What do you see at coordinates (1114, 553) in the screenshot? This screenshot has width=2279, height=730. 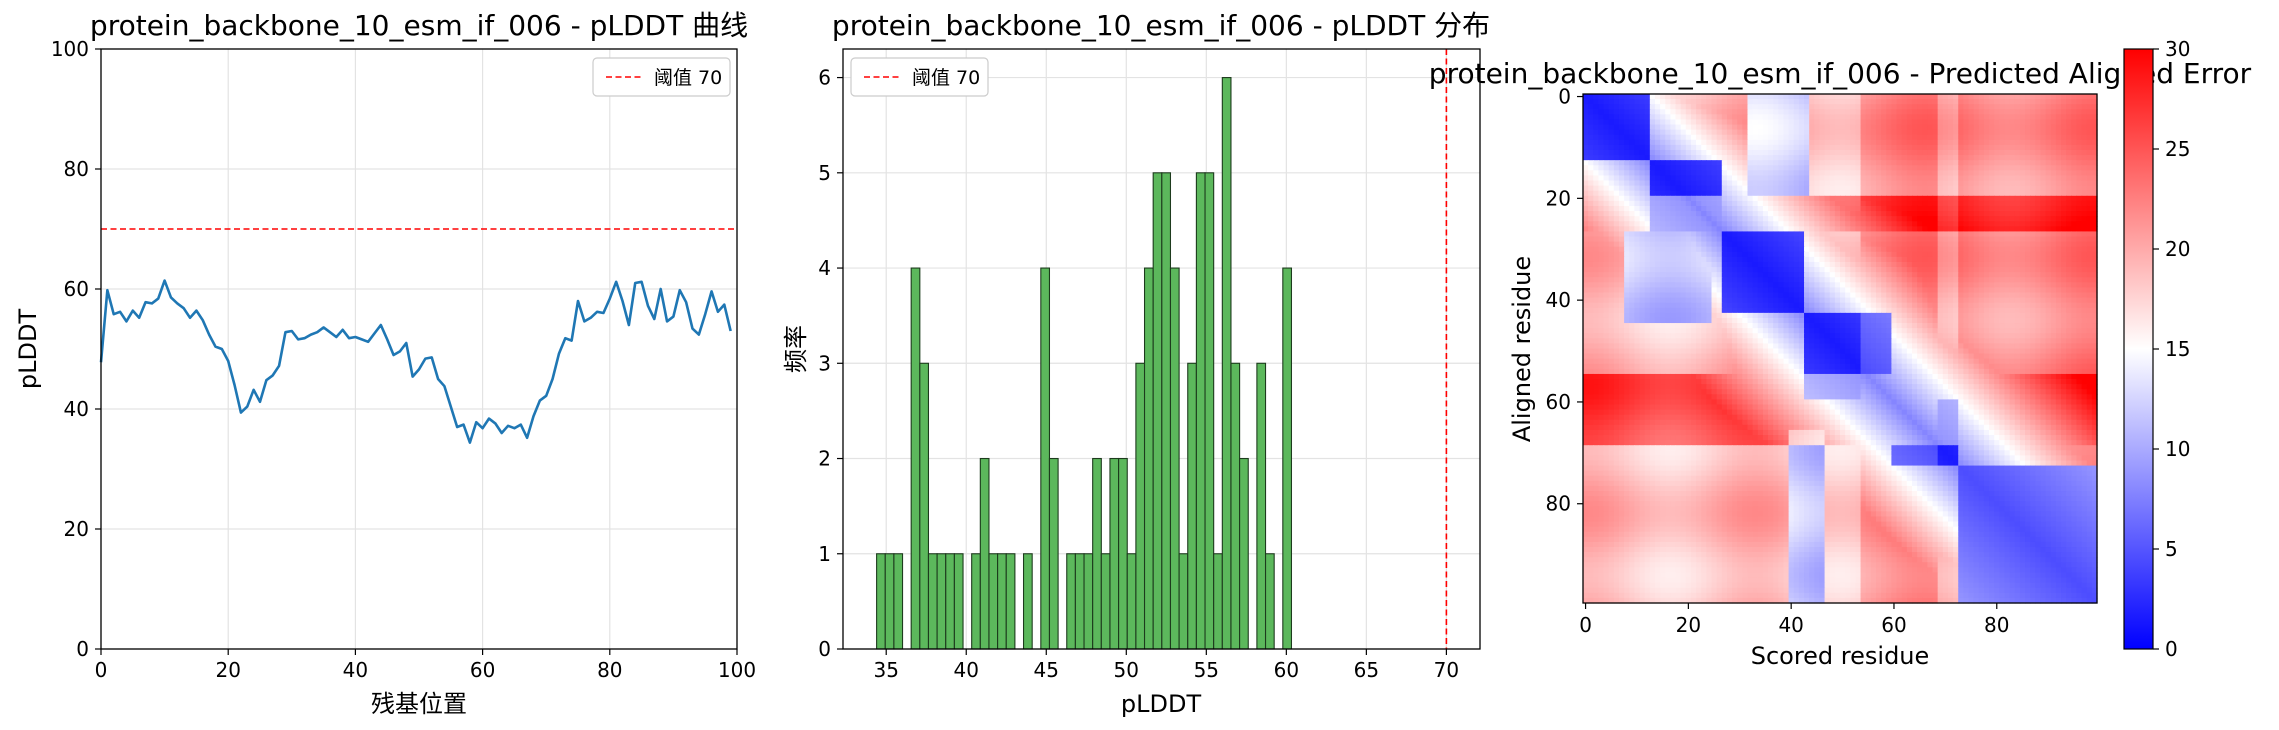 I see `histogram-bar` at bounding box center [1114, 553].